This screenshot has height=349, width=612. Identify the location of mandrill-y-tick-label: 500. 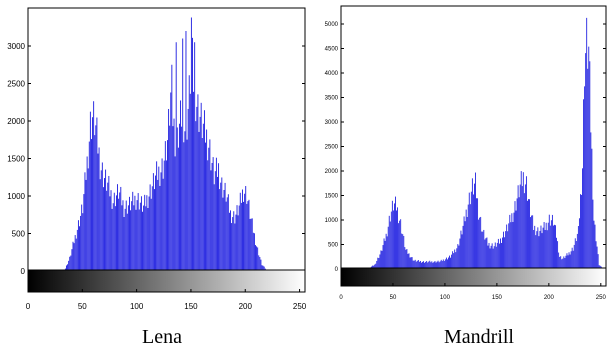
(333, 246).